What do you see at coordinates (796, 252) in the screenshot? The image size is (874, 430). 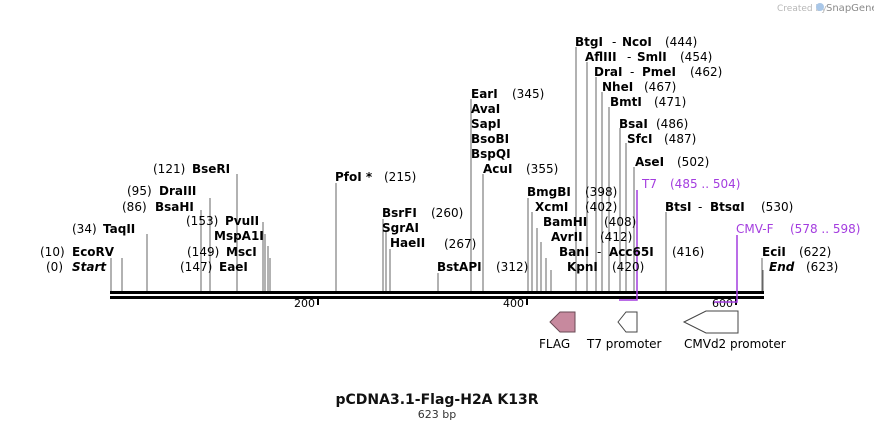 I see `site-ecii: EciI (622)` at bounding box center [796, 252].